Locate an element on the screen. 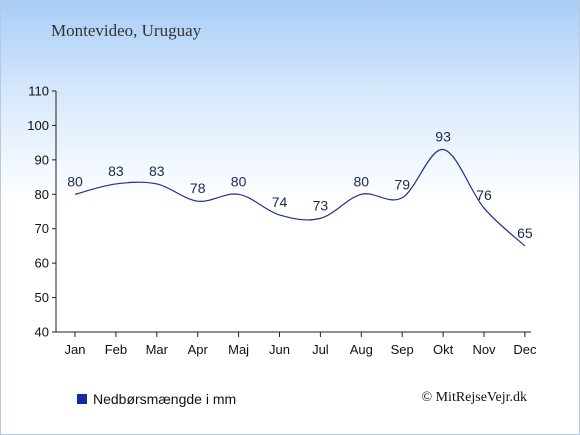 Image resolution: width=580 pixels, height=435 pixels. x-tick-label: Okt is located at coordinates (443, 349).